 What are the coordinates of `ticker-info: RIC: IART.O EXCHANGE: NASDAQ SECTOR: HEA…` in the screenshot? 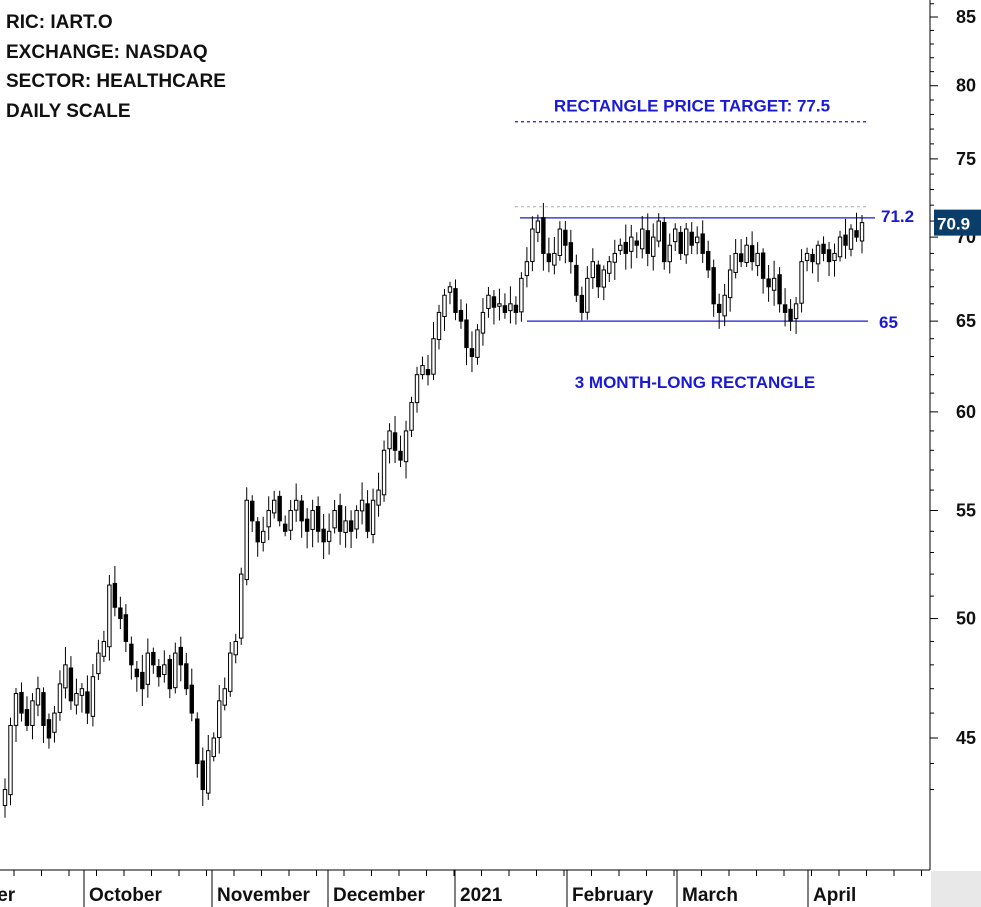 It's located at (116, 67).